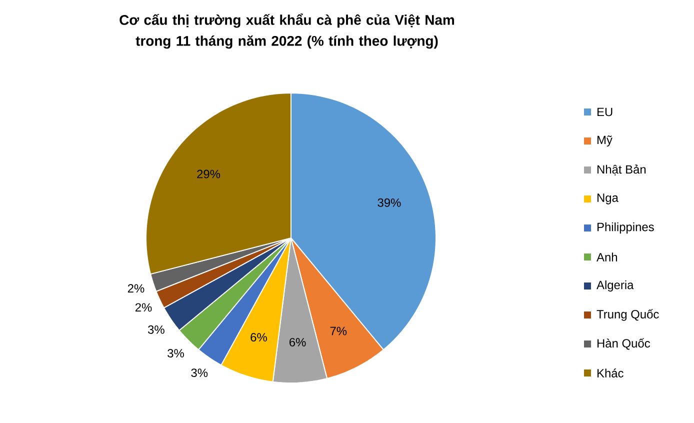 The width and height of the screenshot is (694, 423). What do you see at coordinates (622, 170) in the screenshot?
I see `legend-label: Nhật Bản` at bounding box center [622, 170].